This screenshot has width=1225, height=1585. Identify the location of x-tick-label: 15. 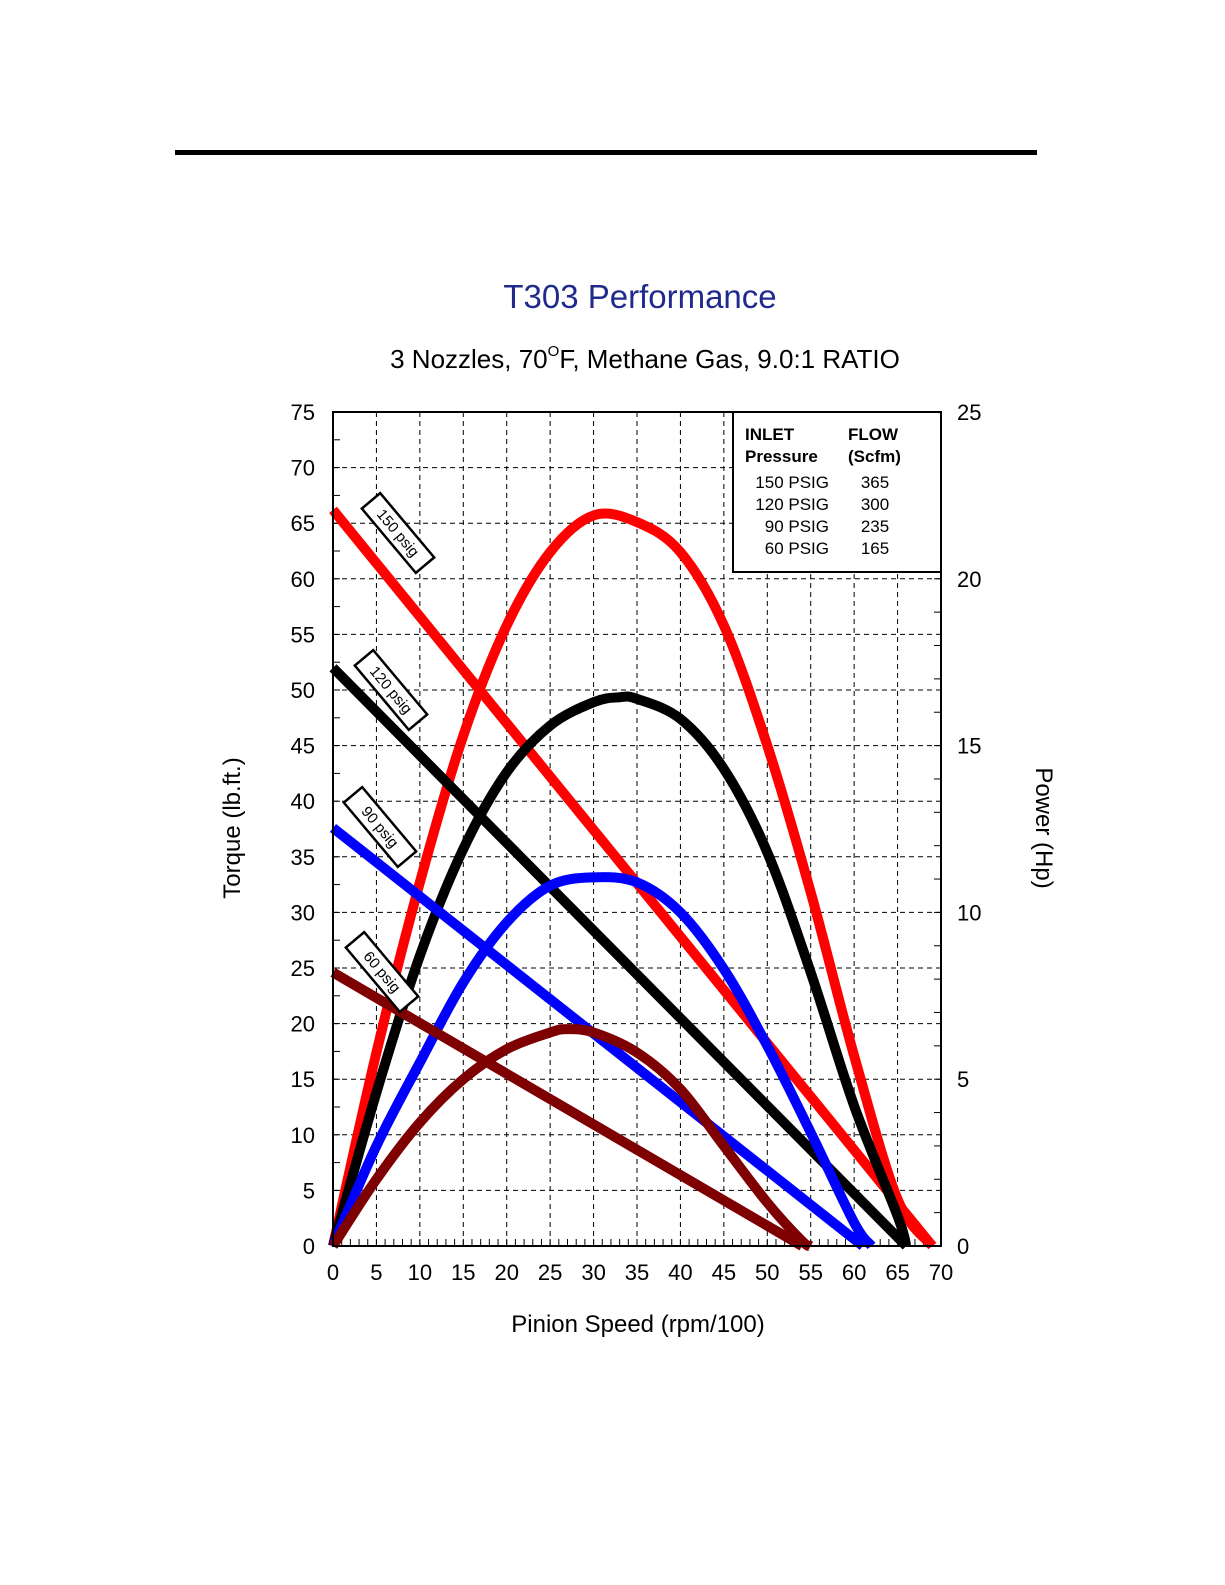
(463, 1272).